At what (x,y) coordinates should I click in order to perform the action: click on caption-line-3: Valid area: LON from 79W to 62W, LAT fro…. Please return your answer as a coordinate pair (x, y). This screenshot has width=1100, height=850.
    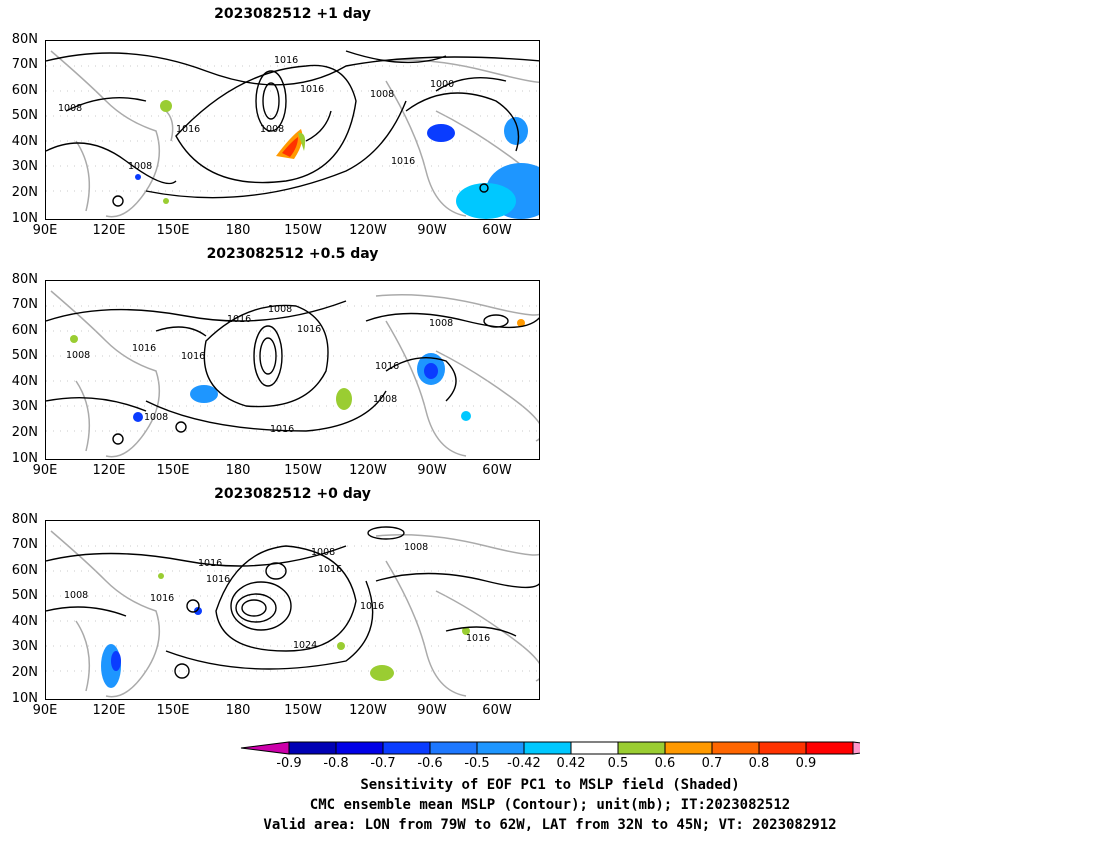
    Looking at the image, I should click on (550, 825).